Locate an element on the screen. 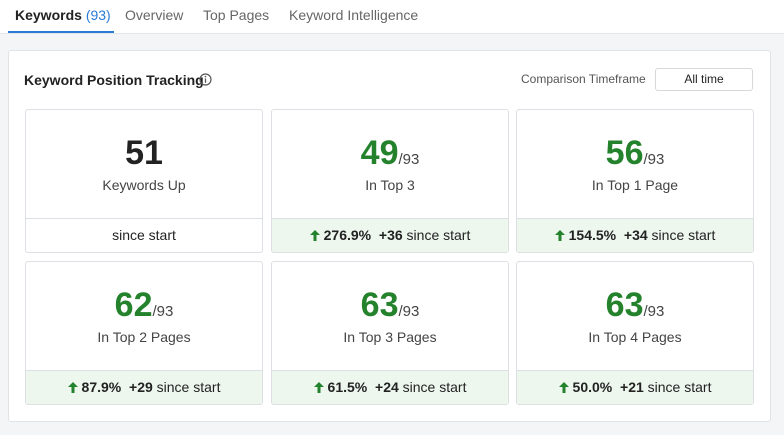 Image resolution: width=784 pixels, height=435 pixels. change-delta: +21 is located at coordinates (632, 387).